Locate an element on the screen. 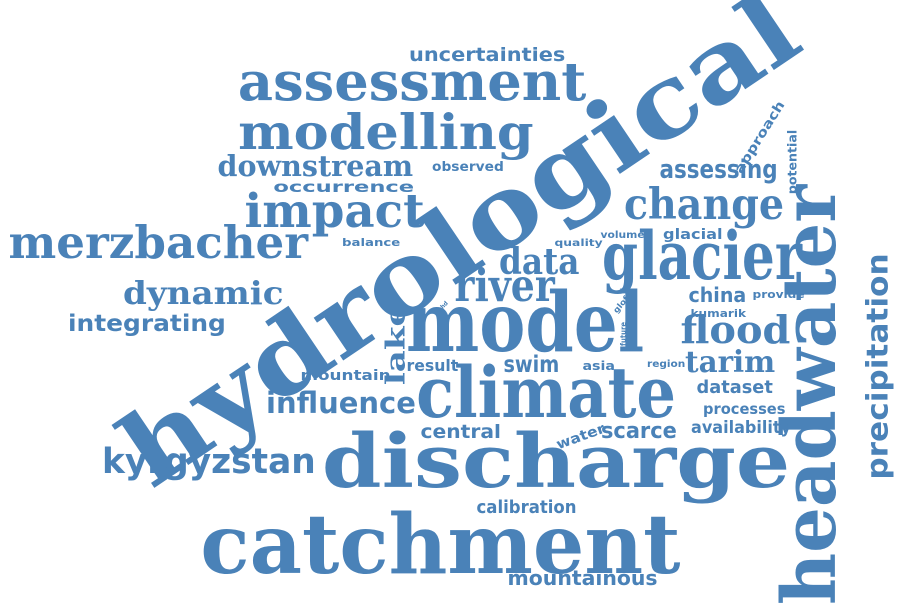 This screenshot has width=900, height=609. word-future: future is located at coordinates (624, 334).